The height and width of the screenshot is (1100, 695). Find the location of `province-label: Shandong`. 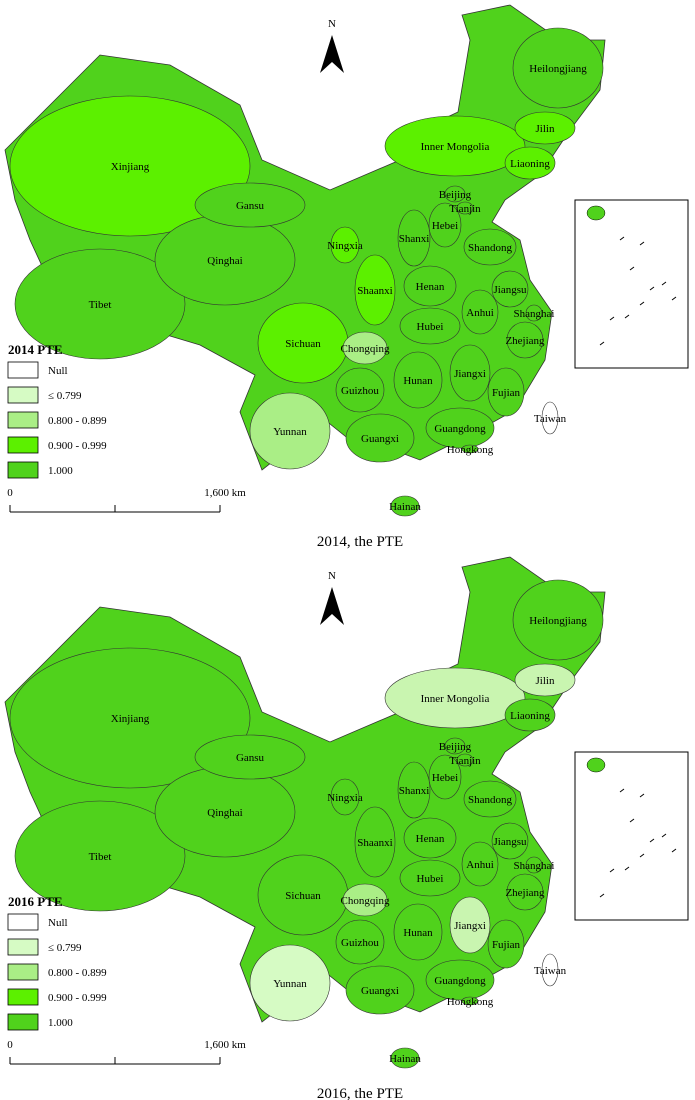

province-label: Shandong is located at coordinates (490, 800).